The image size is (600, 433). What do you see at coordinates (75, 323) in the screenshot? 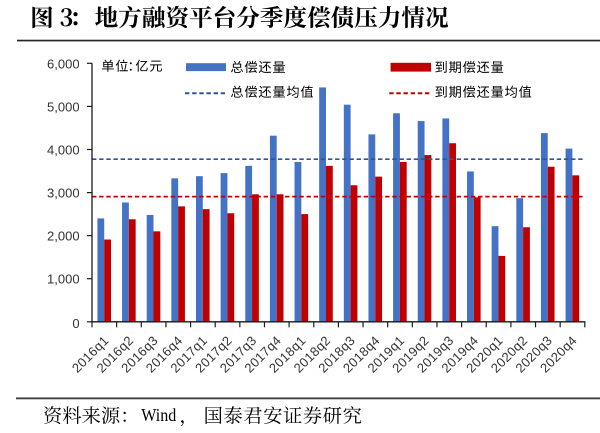
I see `svg-text: 0` at bounding box center [75, 323].